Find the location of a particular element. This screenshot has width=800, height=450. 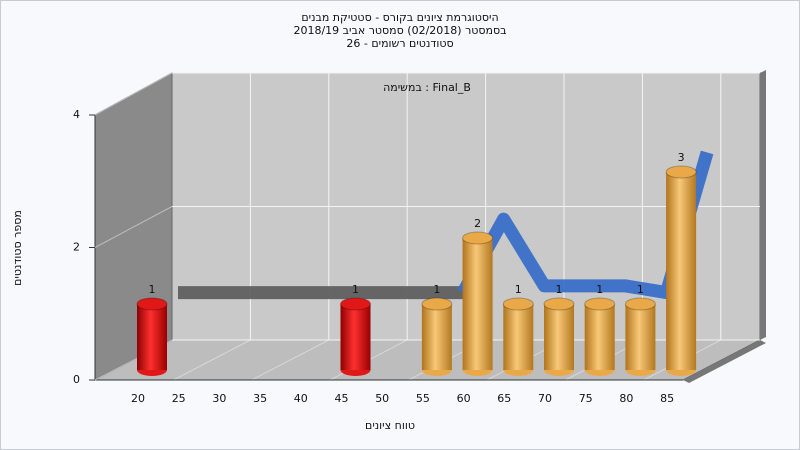

x-tick-label: 80 is located at coordinates (626, 398).